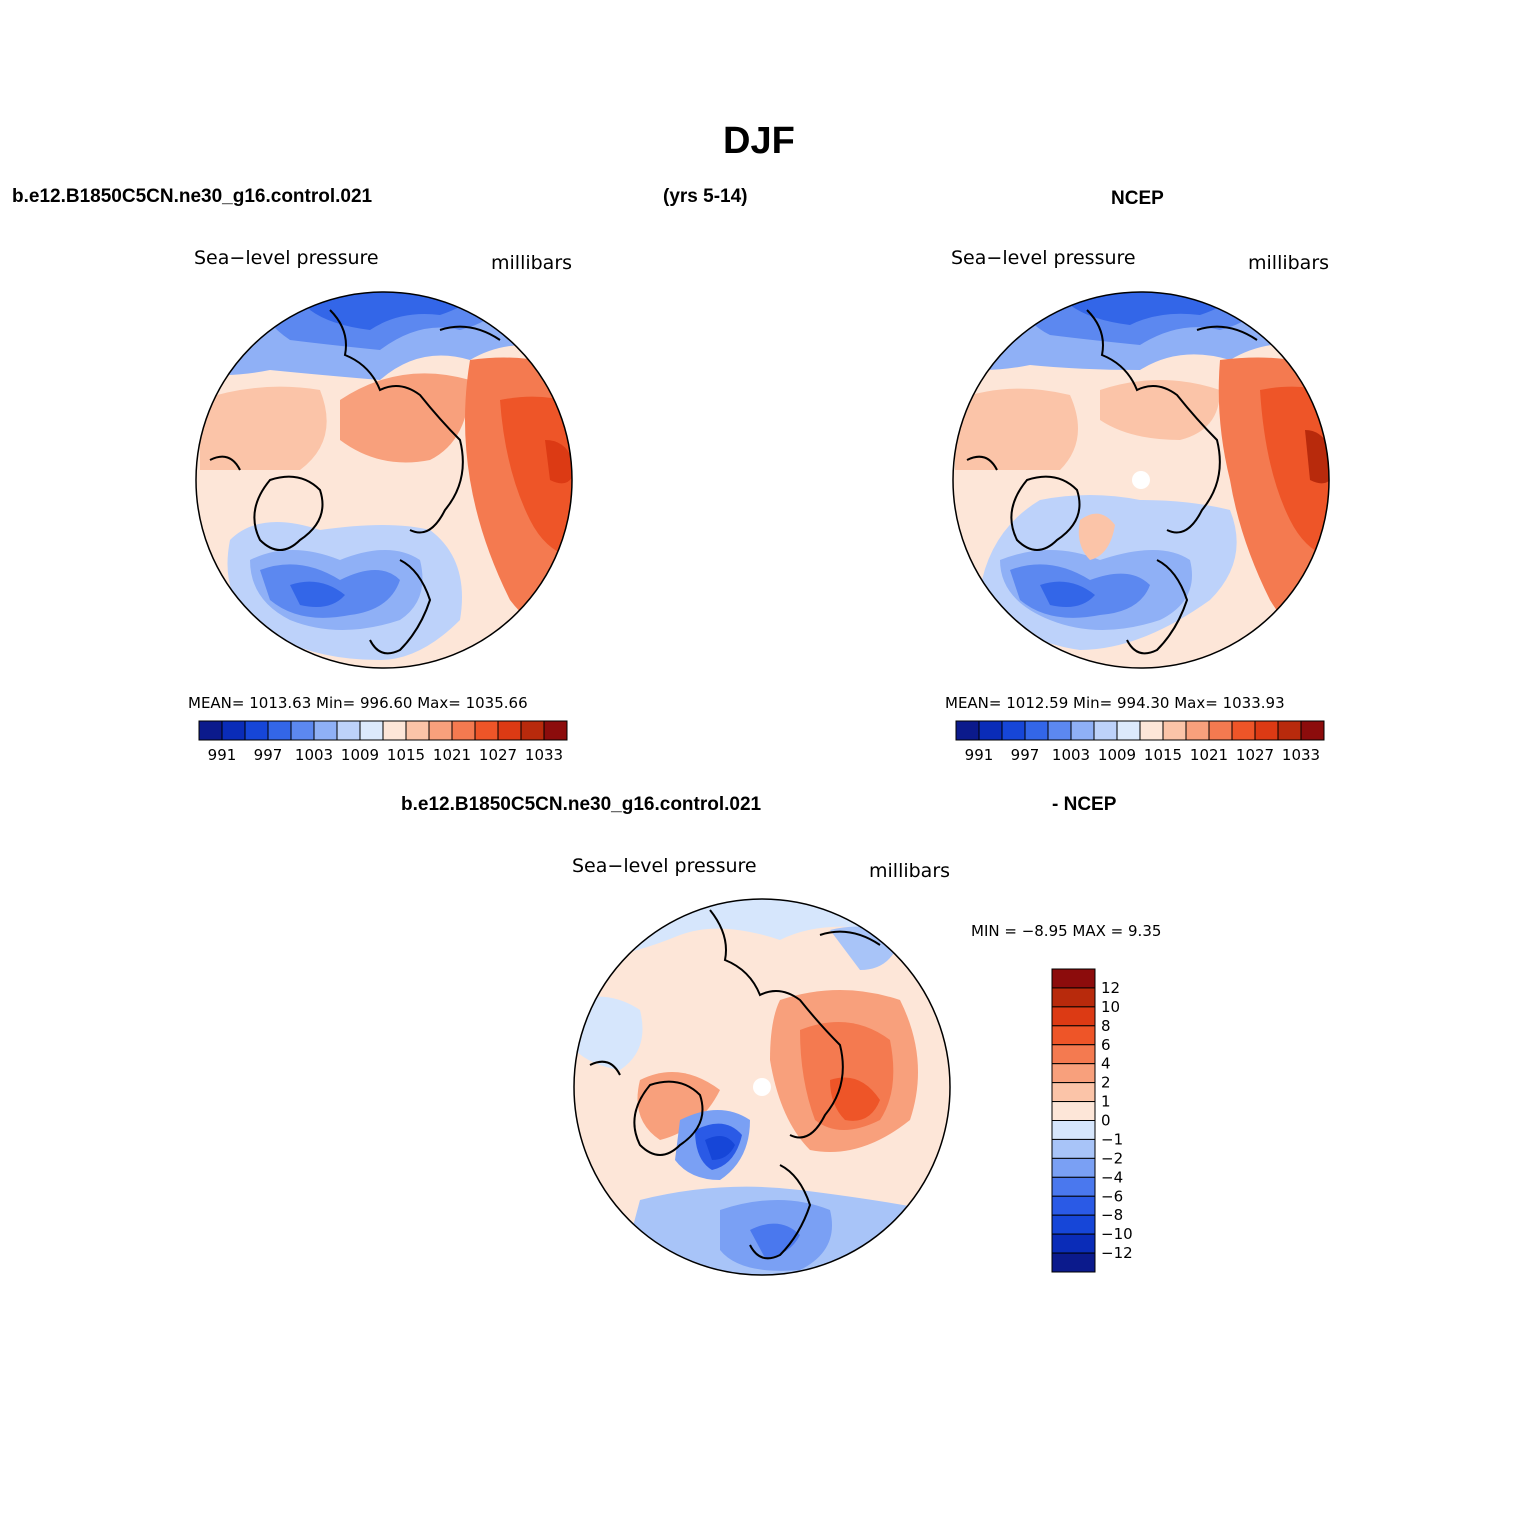 This screenshot has width=1525, height=1525. I want to click on years-label: (yrs 5-14), so click(705, 196).